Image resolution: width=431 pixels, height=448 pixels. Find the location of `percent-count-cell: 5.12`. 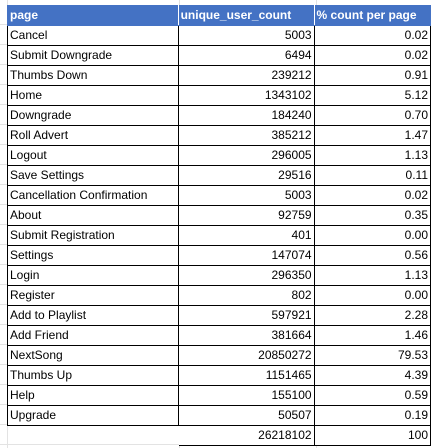

percent-count-cell: 5.12 is located at coordinates (372, 95).